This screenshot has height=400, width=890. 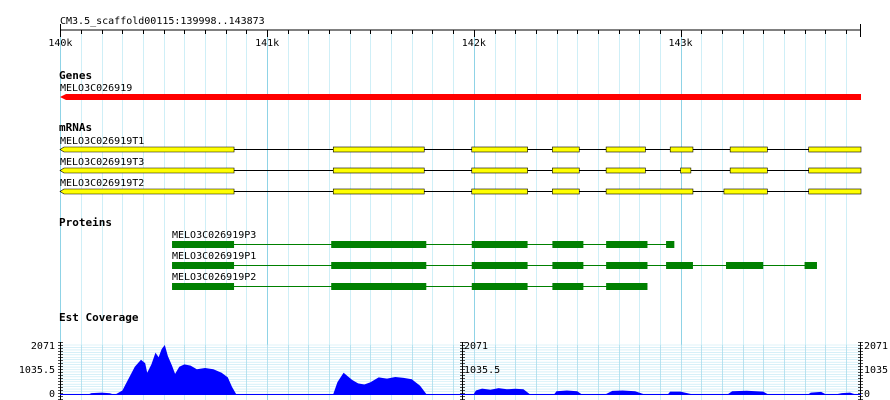 What do you see at coordinates (476, 346) in the screenshot?
I see `coverage-max-label-center: 2071` at bounding box center [476, 346].